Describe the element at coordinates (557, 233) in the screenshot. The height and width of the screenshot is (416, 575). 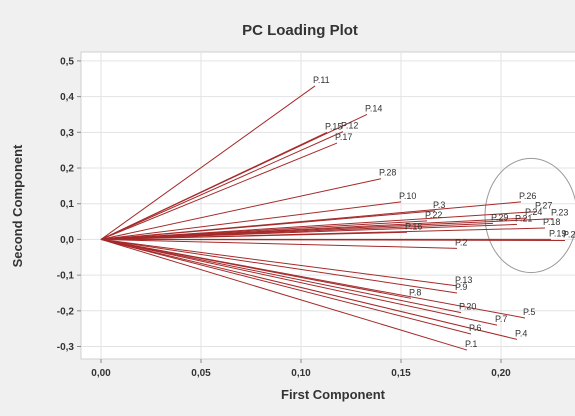
I see `loading-label: P.19` at that location.